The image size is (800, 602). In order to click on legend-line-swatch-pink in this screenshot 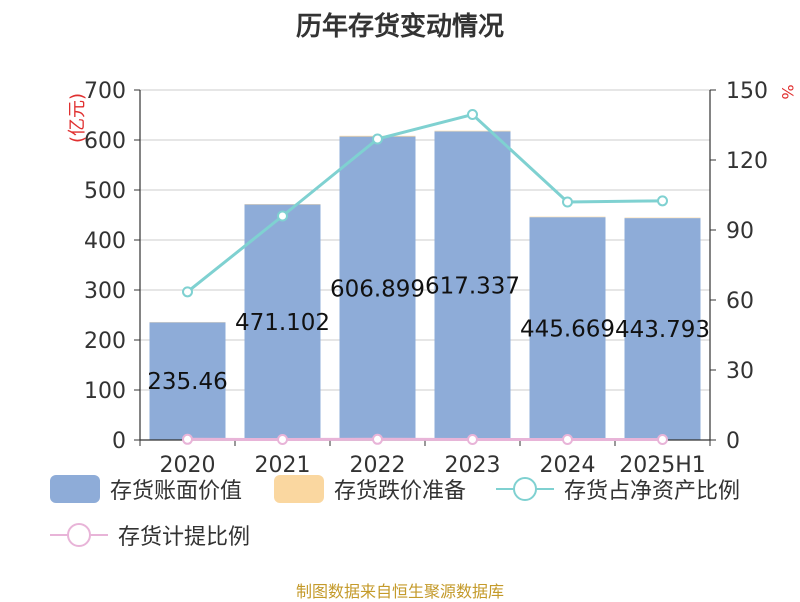, I will do `click(79, 535)`.